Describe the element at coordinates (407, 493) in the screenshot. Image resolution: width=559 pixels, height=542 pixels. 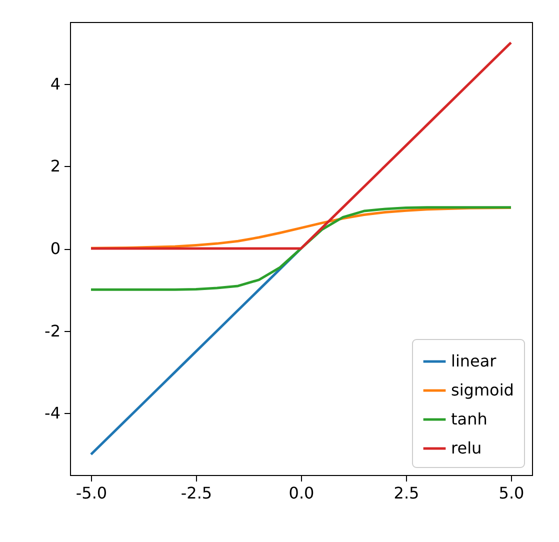
I see `x-tick-label: 2.5` at that location.